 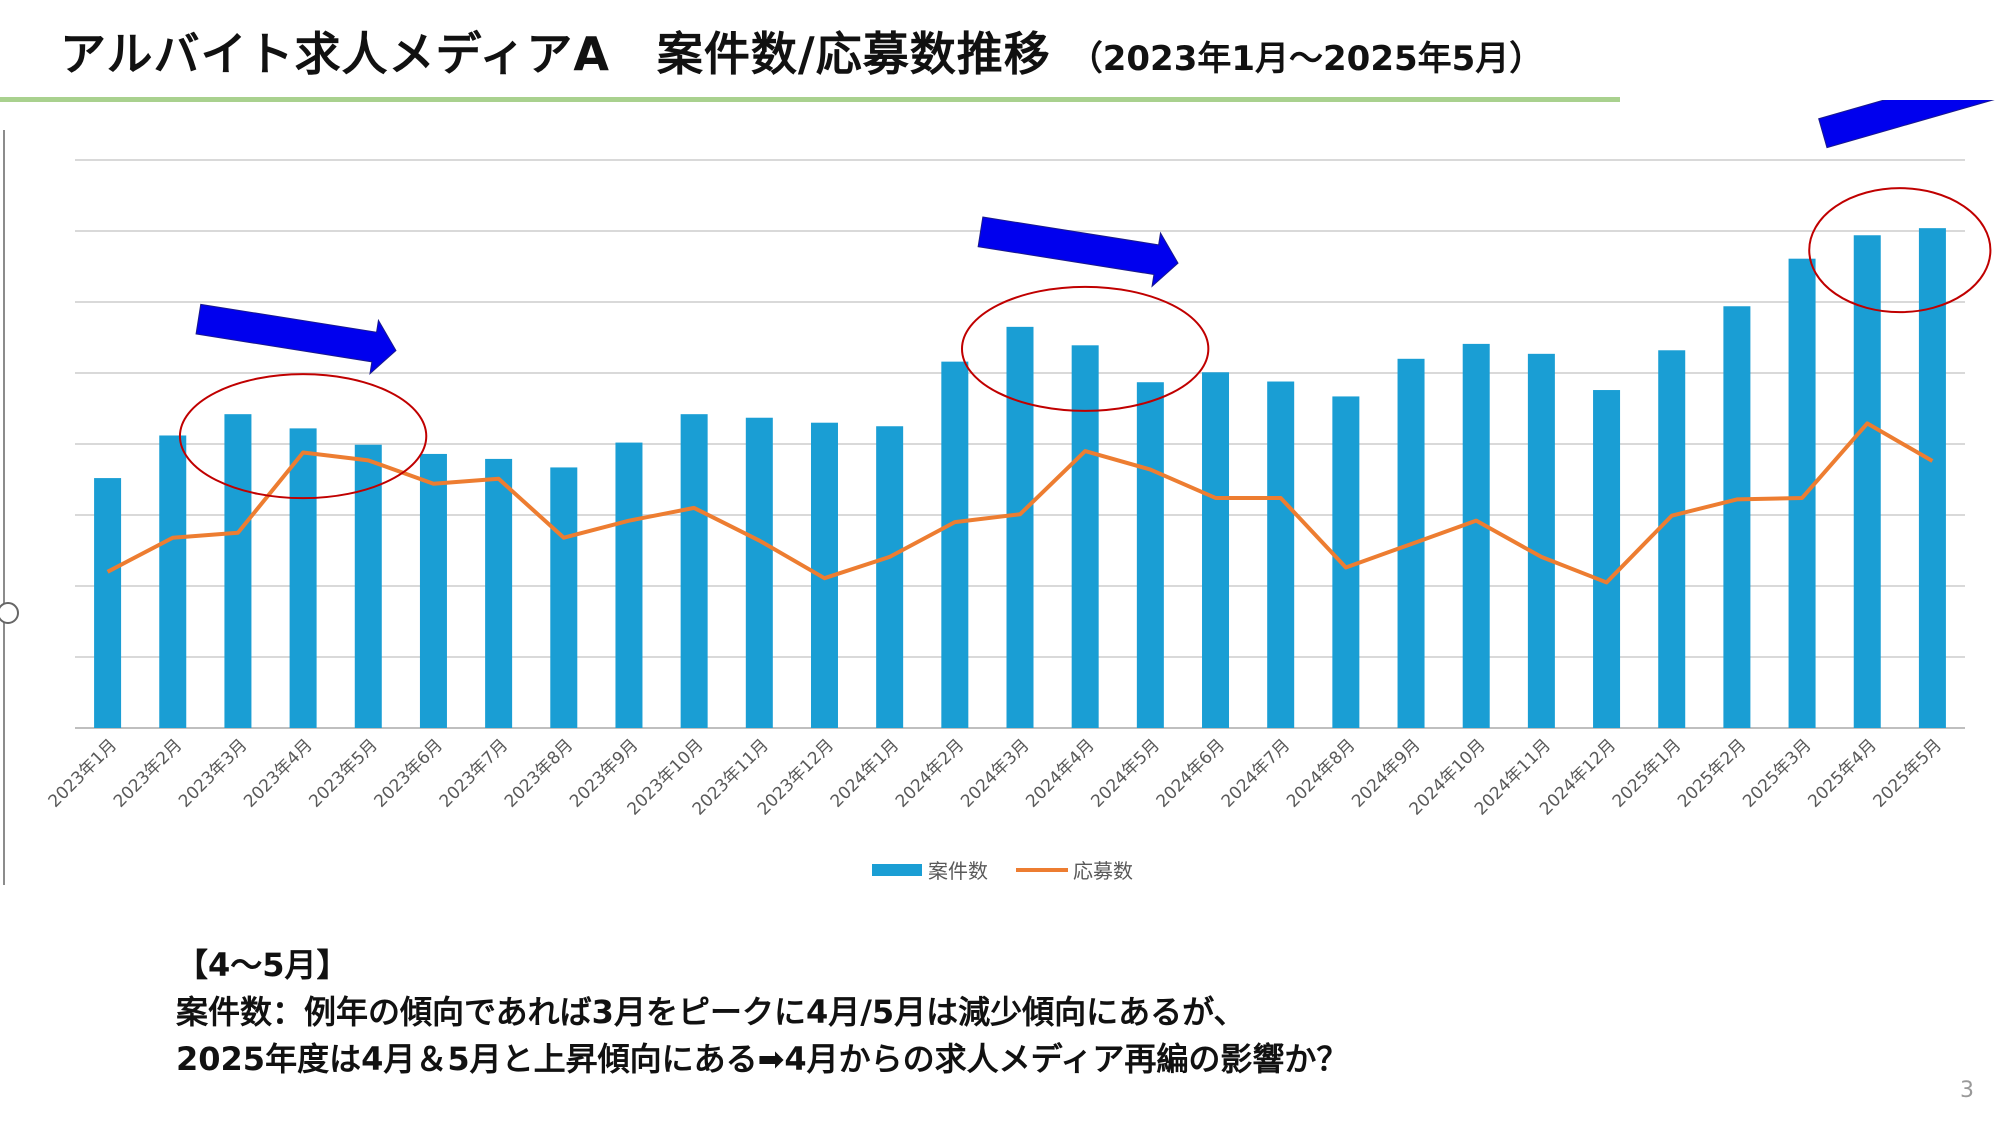 I want to click on x-tick-label: 2024年2月, so click(x=930, y=773).